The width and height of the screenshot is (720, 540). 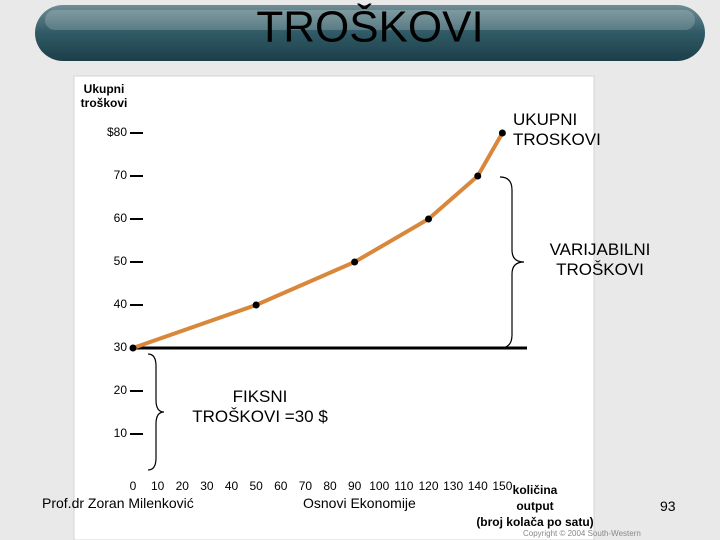 I want to click on y-tick-label: 20, so click(x=121, y=390).